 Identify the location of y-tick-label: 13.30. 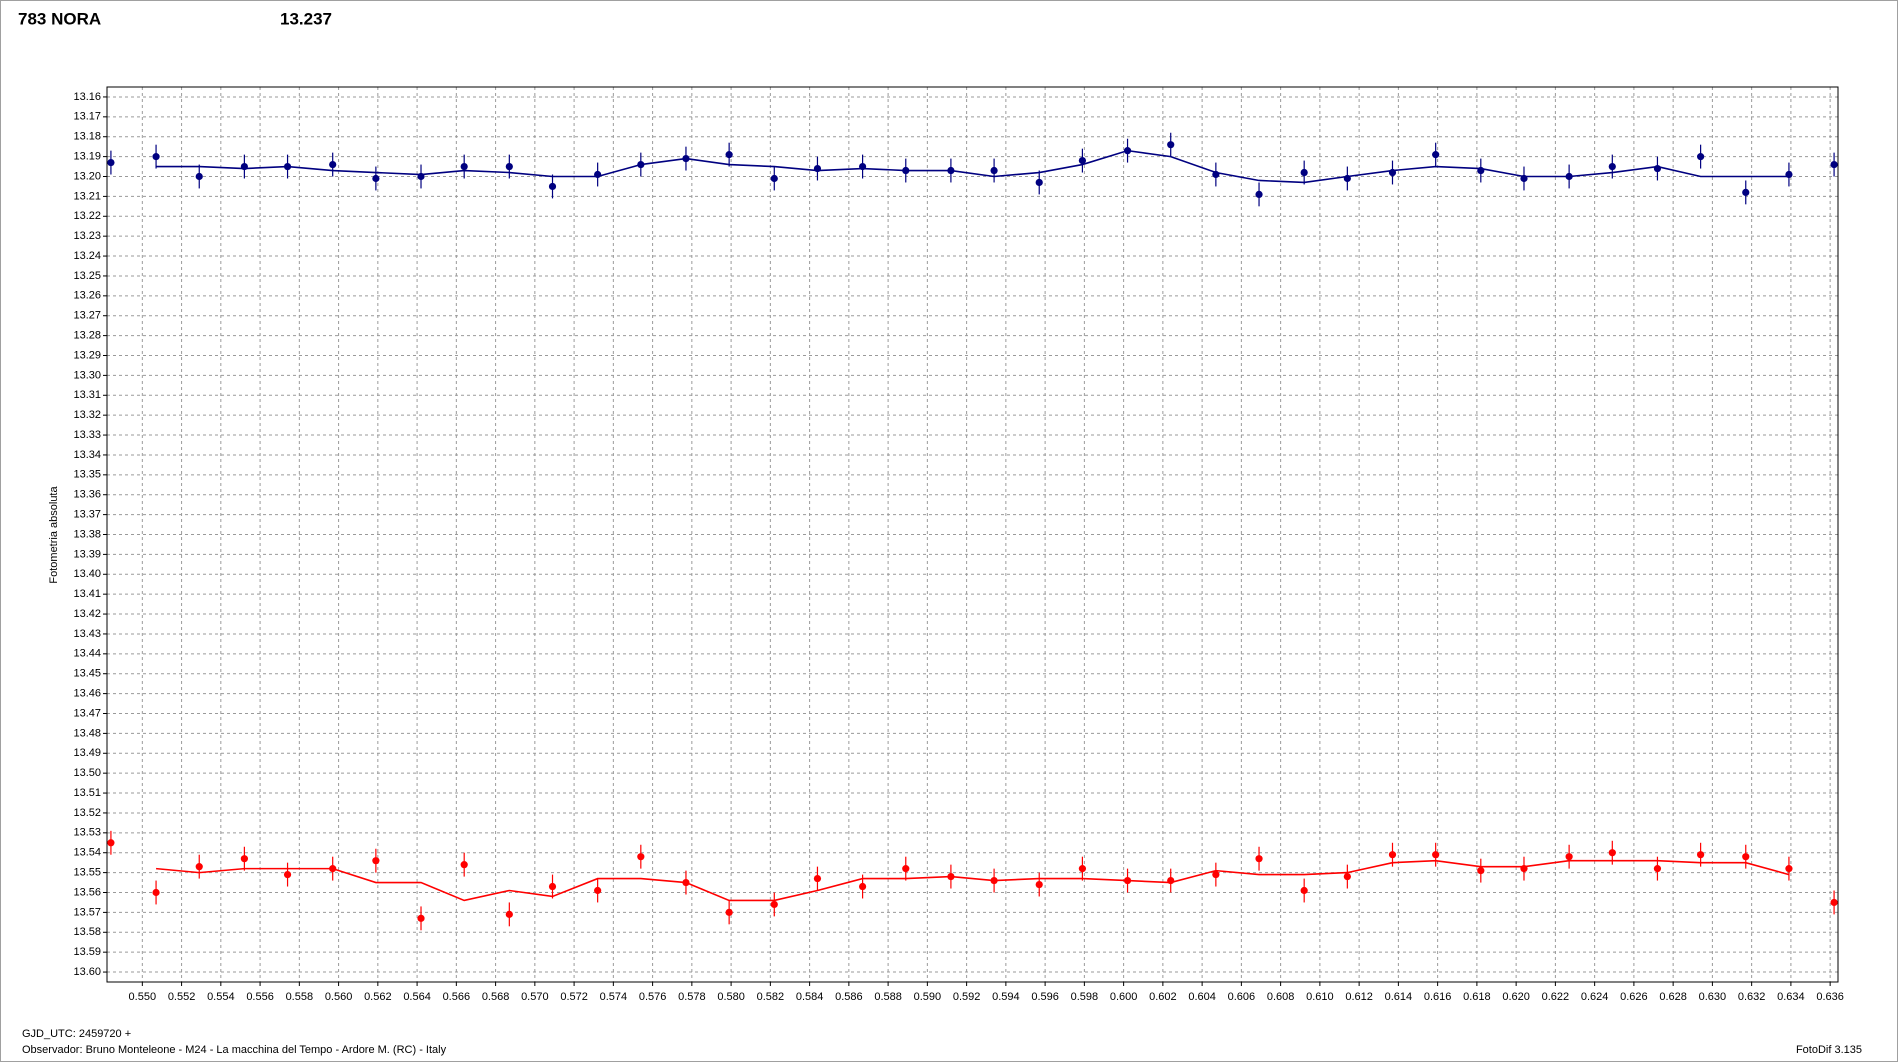
(87, 375).